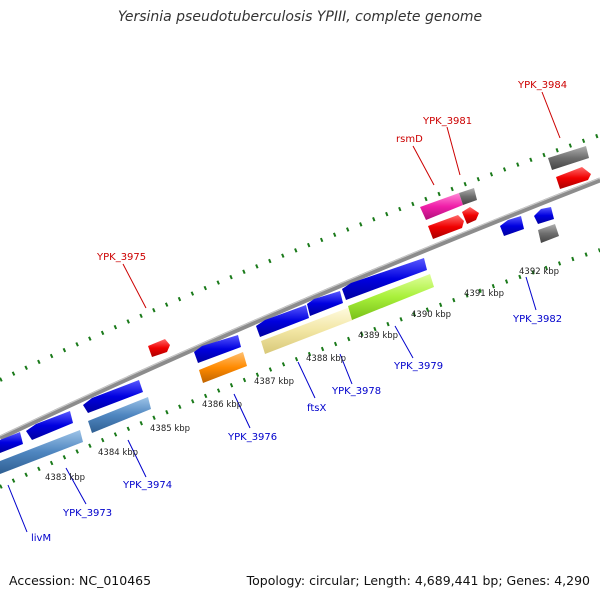 This screenshot has height=600, width=600. What do you see at coordinates (431, 315) in the screenshot?
I see `kbp-label: 4390 kbp` at bounding box center [431, 315].